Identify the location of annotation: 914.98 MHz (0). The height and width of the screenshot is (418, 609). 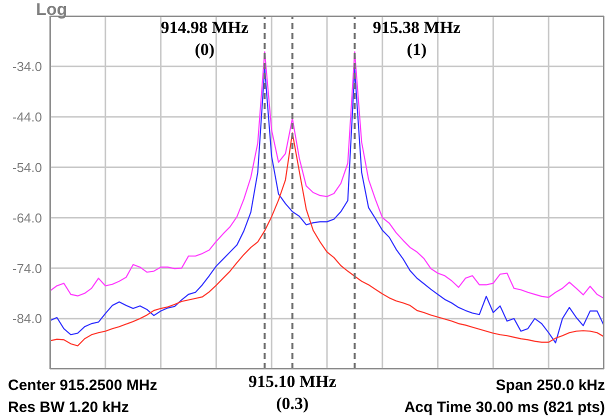
(205, 38).